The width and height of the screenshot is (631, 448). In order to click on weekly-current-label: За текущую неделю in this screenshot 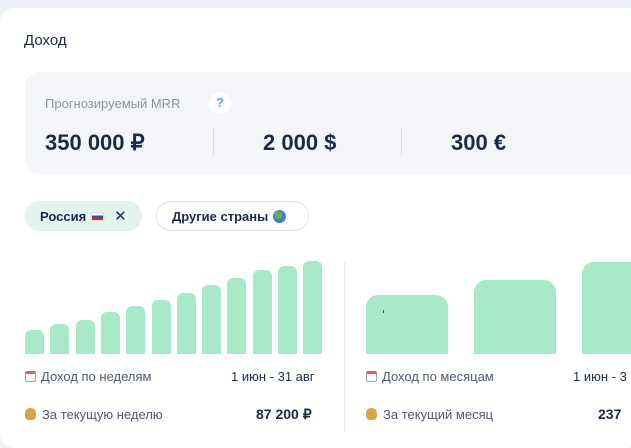, I will do `click(102, 414)`.